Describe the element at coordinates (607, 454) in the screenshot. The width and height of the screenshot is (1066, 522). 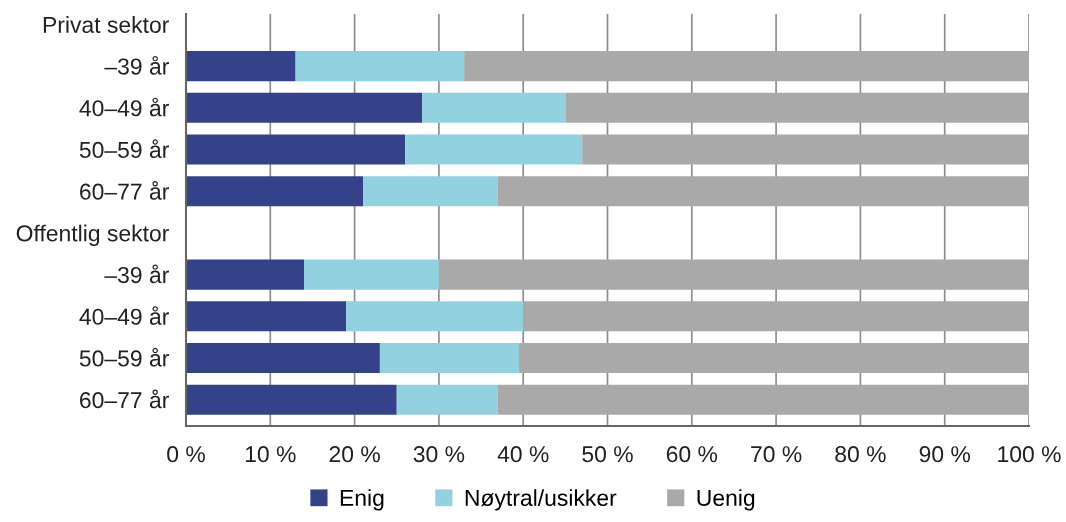
I see `x-tick-label: 50 %` at that location.